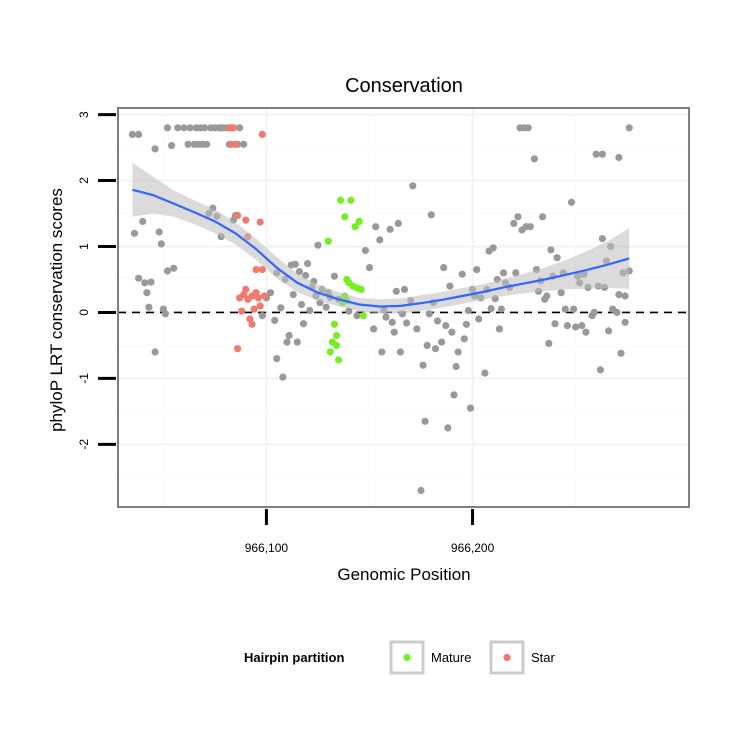 Image resolution: width=750 pixels, height=750 pixels. What do you see at coordinates (403, 574) in the screenshot?
I see `x-axis-title: Genomic Position` at bounding box center [403, 574].